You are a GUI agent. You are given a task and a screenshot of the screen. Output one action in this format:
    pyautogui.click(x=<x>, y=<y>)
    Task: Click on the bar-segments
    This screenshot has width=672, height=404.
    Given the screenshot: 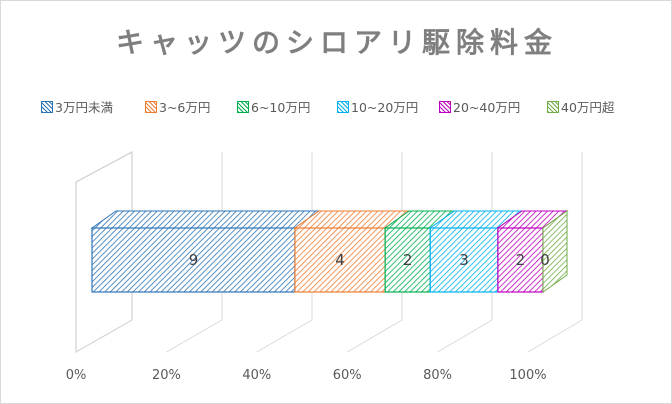 What is the action you would take?
    pyautogui.click(x=329, y=251)
    